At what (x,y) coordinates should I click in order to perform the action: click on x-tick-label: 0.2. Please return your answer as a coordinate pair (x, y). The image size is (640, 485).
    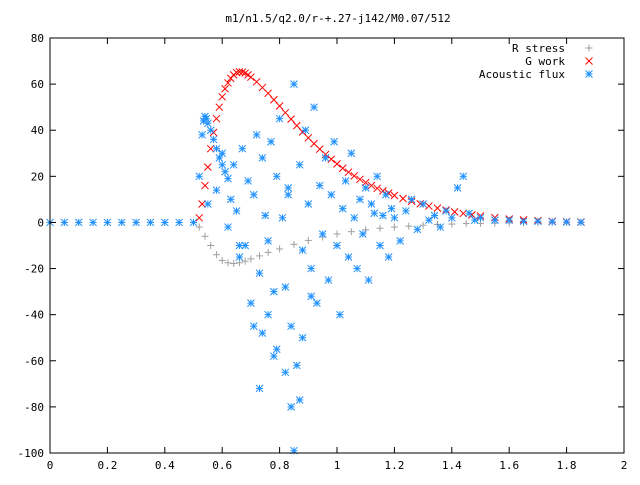
    Looking at the image, I should click on (107, 465).